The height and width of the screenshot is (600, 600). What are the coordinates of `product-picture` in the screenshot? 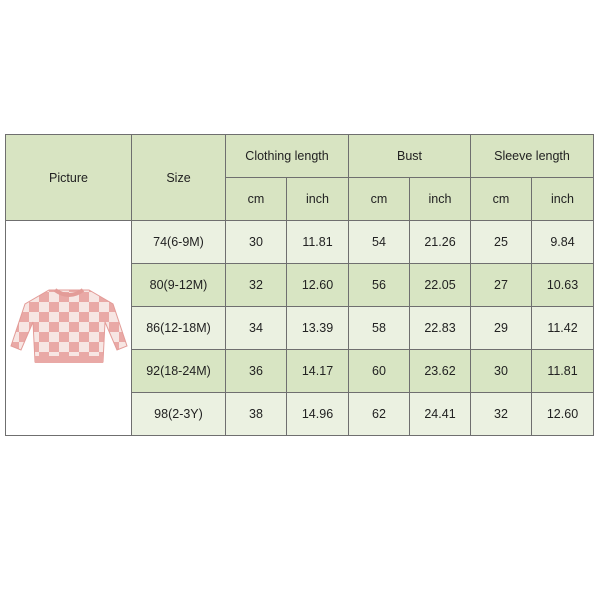 It's located at (68, 328).